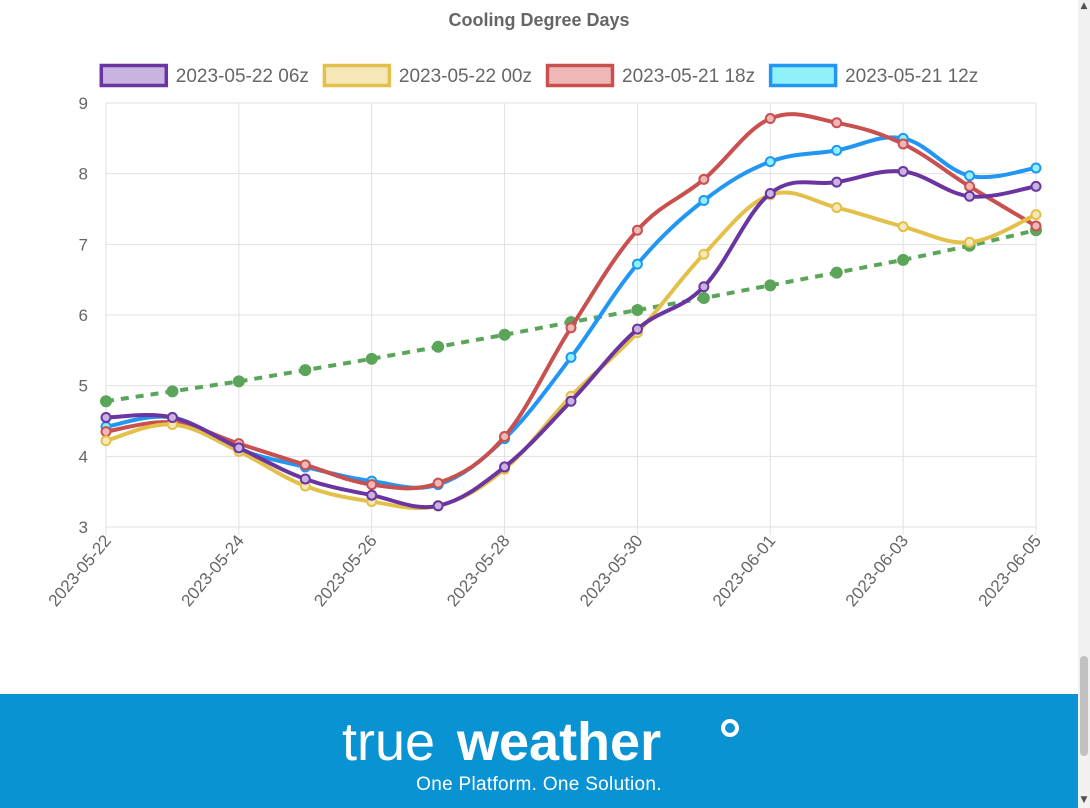 The image size is (1090, 808). I want to click on chevron-up-icon: ▲, so click(1084, 6).